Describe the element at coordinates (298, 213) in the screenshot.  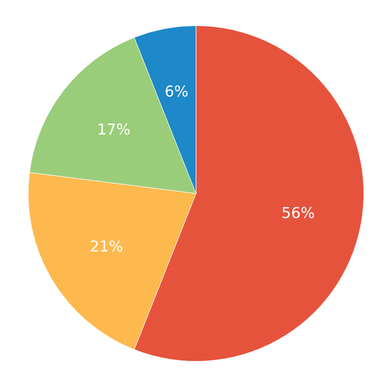
I see `data-label: 56%` at that location.